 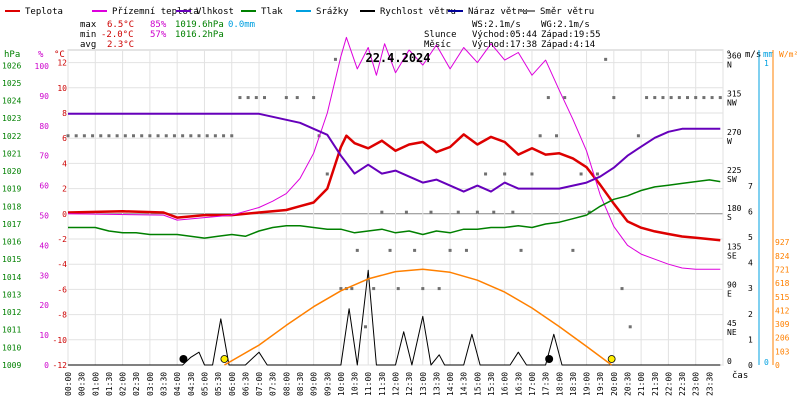 I want to click on tick-label-time: 02:30, so click(x=136, y=384).